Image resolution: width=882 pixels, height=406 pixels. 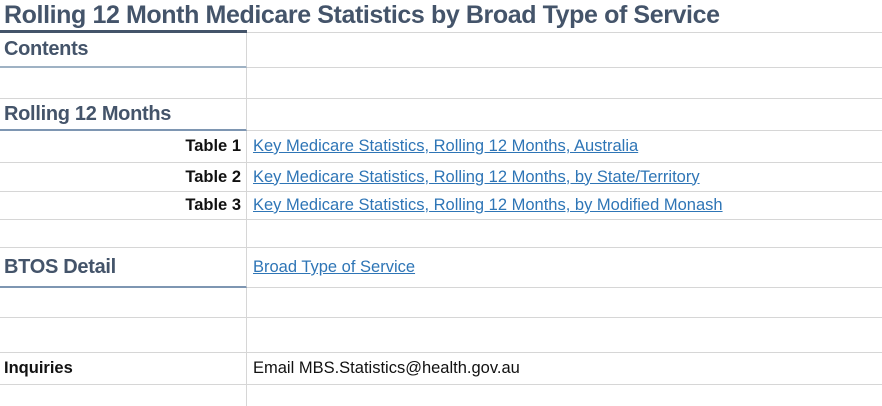 What do you see at coordinates (123, 177) in the screenshot?
I see `table-2-label-cell: Table 2` at bounding box center [123, 177].